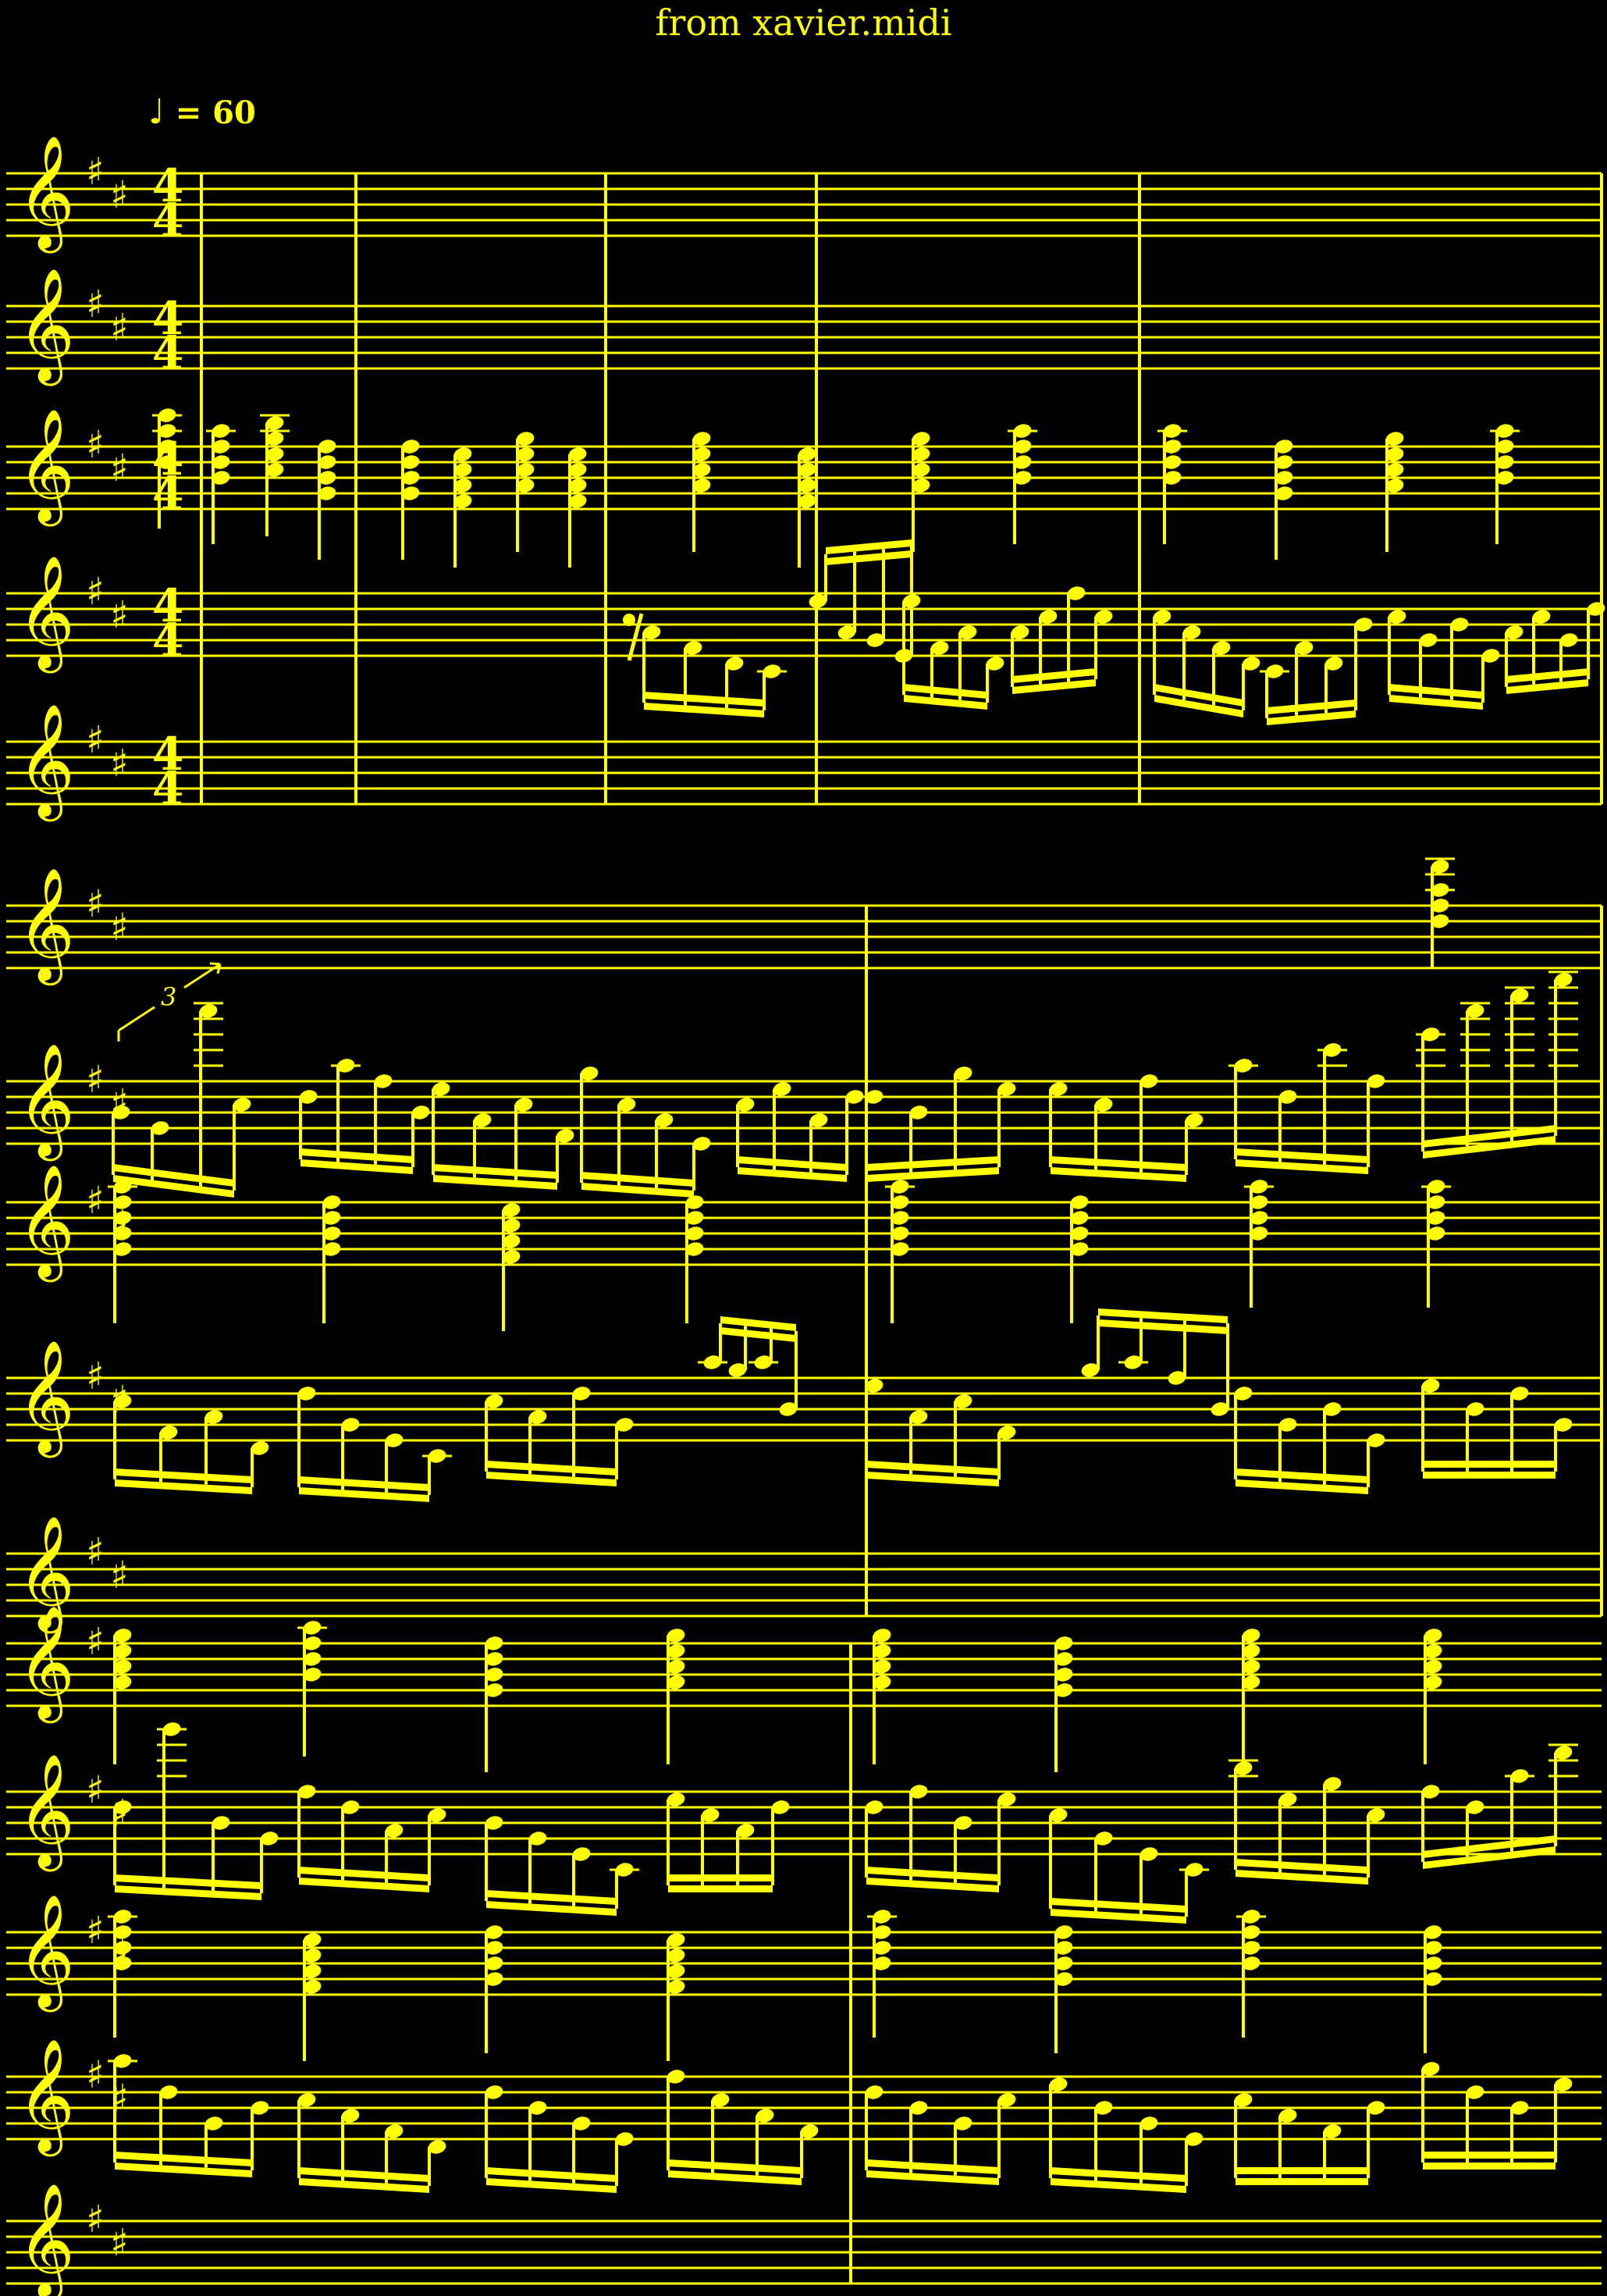 The height and width of the screenshot is (2296, 1607). Describe the element at coordinates (202, 112) in the screenshot. I see `tempo-marking: ♩ = 60` at that location.